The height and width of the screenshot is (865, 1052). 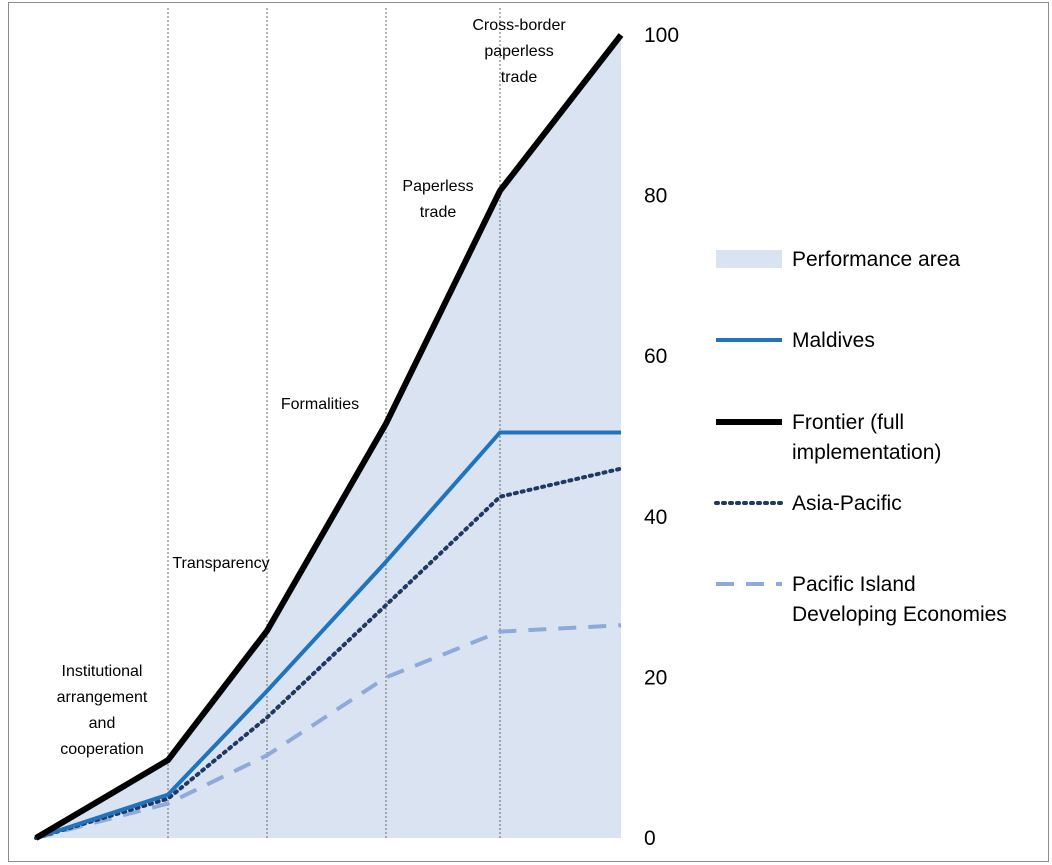 What do you see at coordinates (102, 749) in the screenshot?
I see `category-label-line: cooperation` at bounding box center [102, 749].